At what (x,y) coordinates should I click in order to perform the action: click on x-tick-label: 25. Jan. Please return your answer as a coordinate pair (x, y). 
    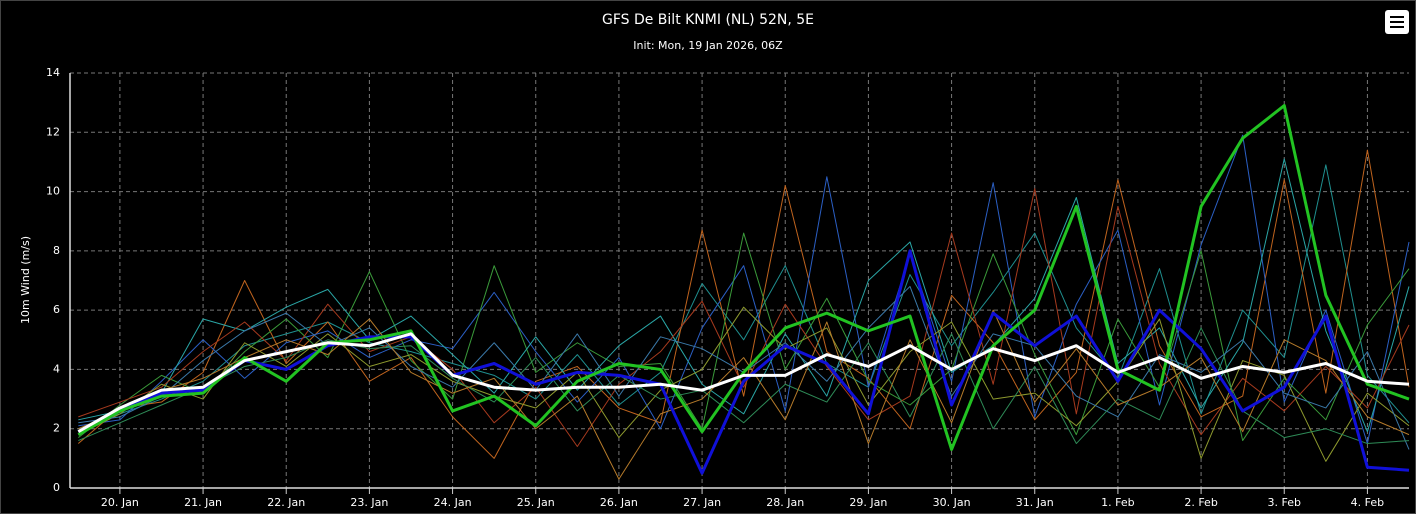
    Looking at the image, I should click on (536, 502).